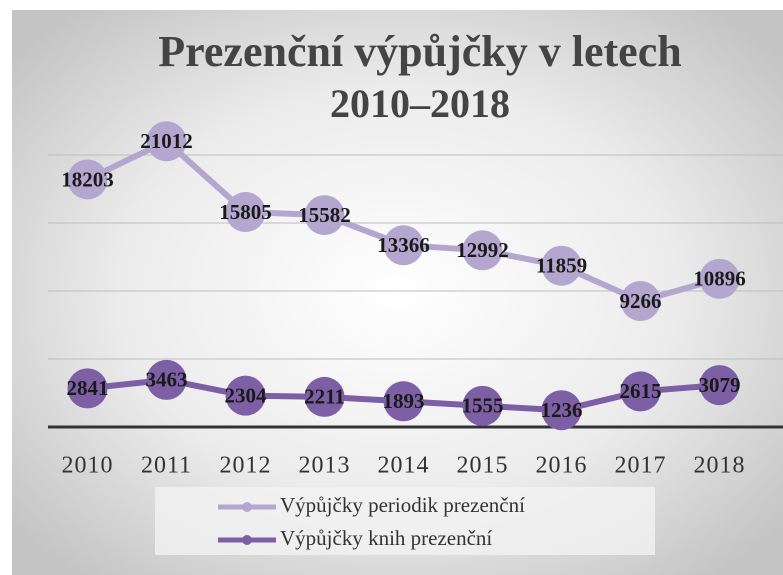 This screenshot has height=575, width=783. I want to click on data-label: 18203, so click(87, 179).